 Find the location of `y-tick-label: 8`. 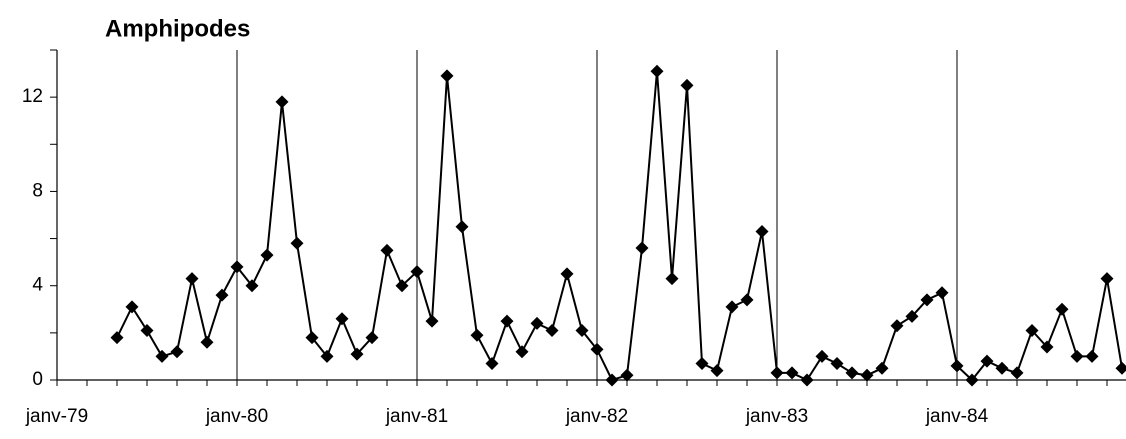

y-tick-label: 8 is located at coordinates (37, 190).